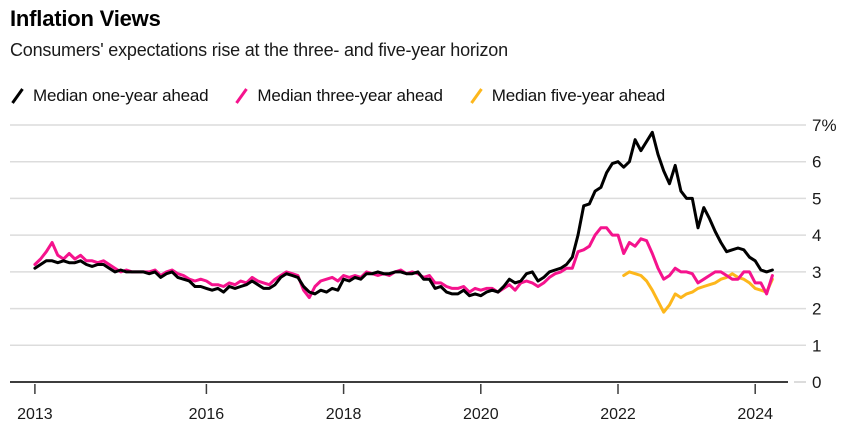 This screenshot has height=439, width=850. I want to click on x-axis-label-2020: 2020, so click(481, 414).